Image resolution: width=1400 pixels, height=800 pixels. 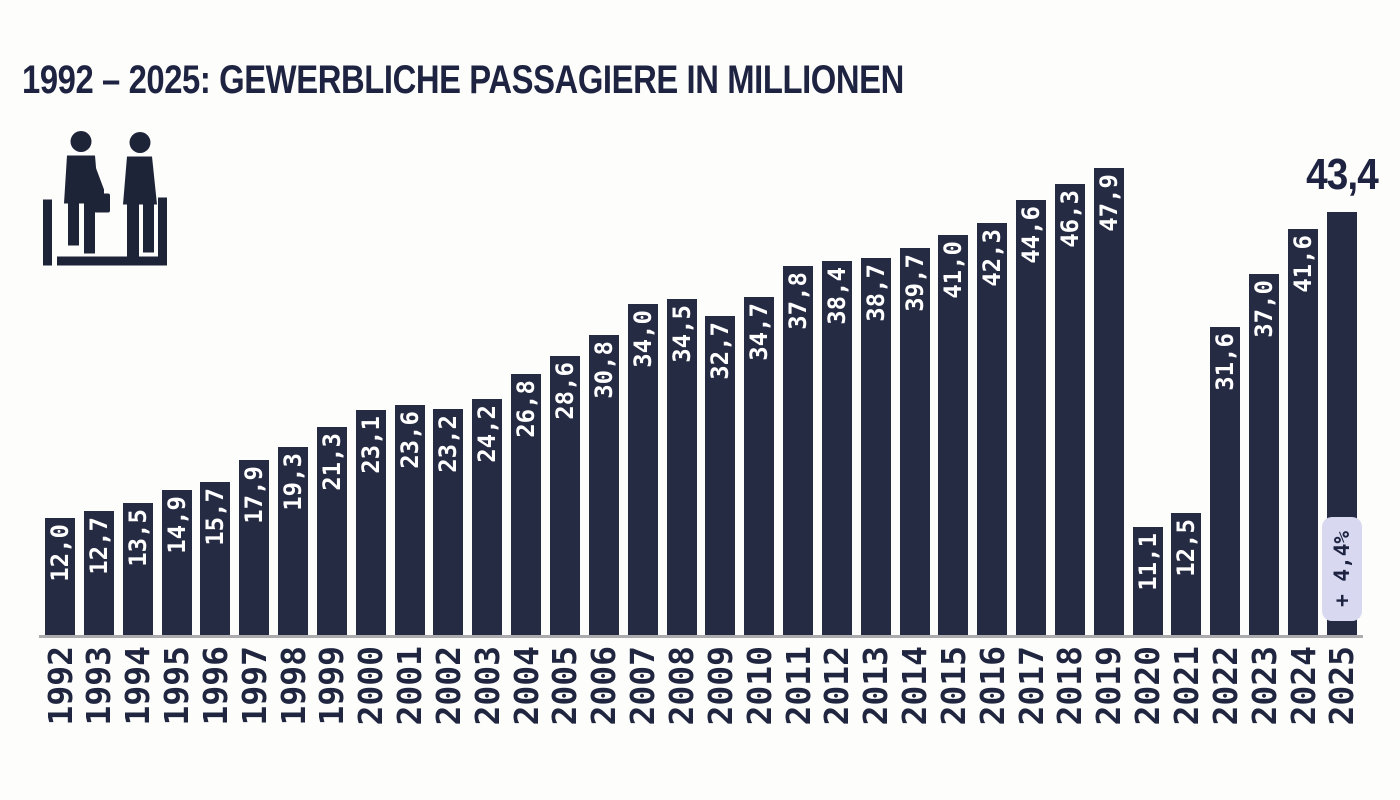 I want to click on bar-2001: 23,6, so click(x=409, y=520).